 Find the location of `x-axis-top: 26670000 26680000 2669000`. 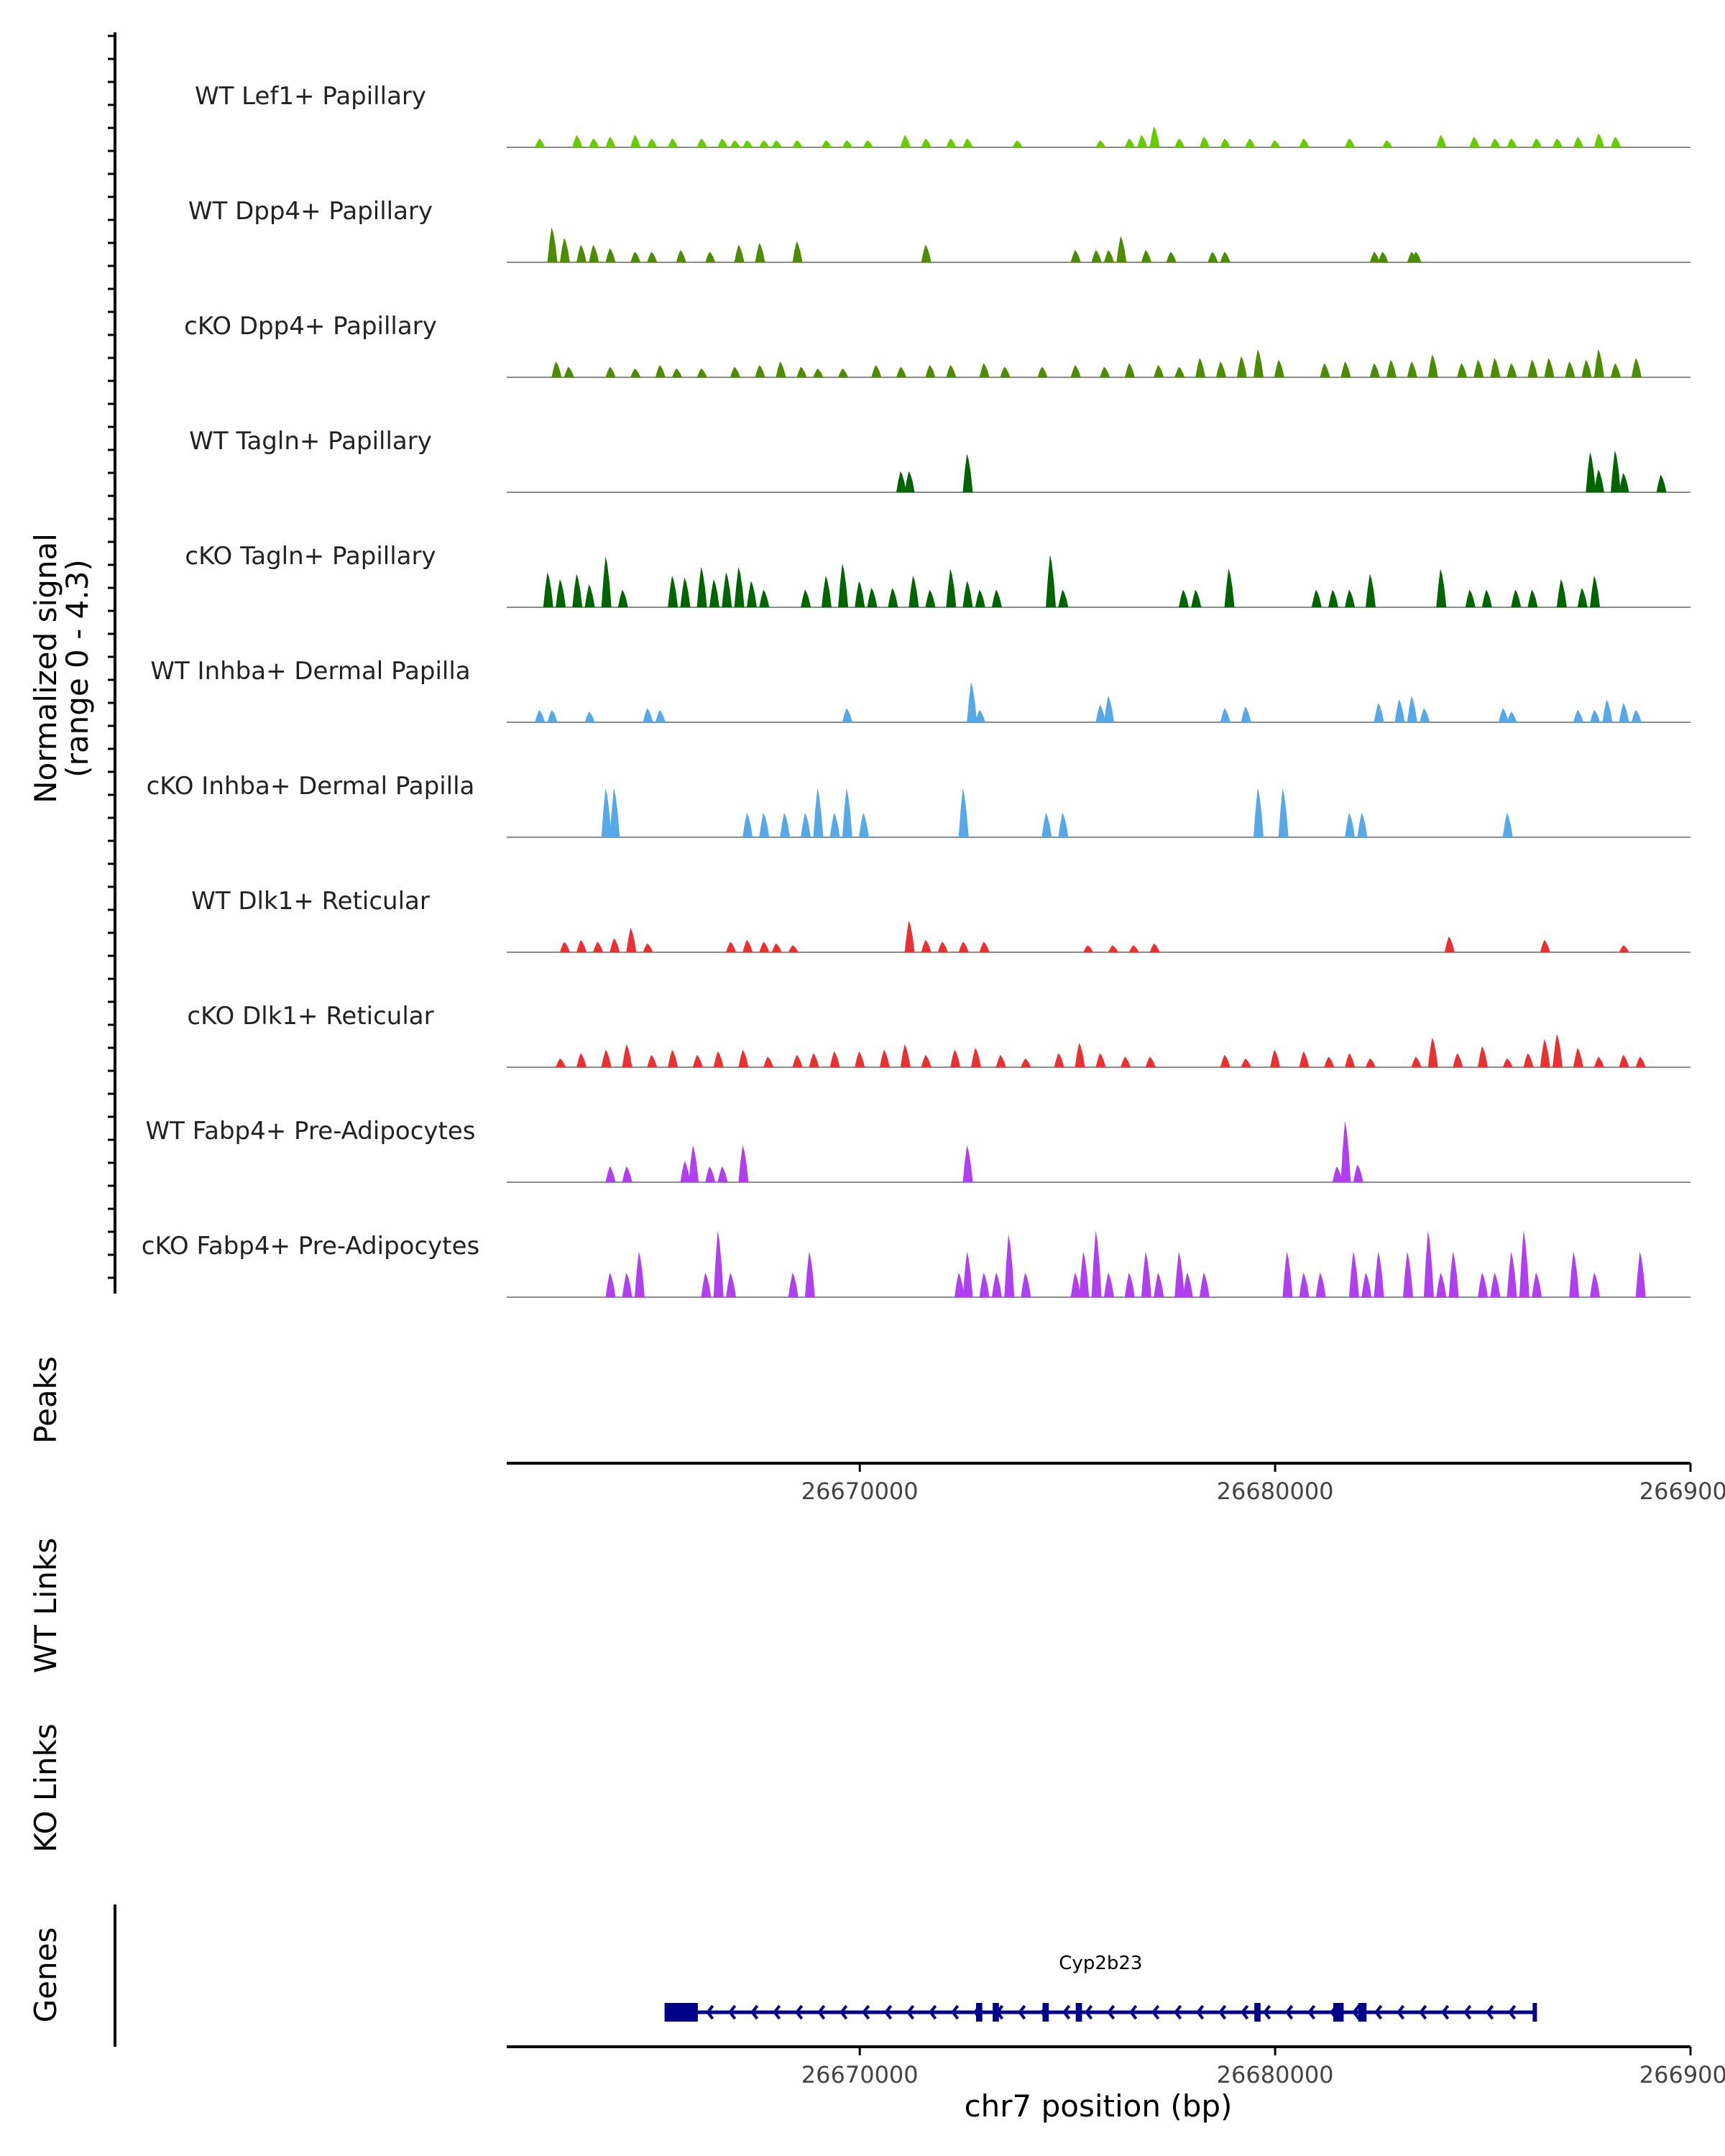

x-axis-top: 26670000 26680000 2669000 is located at coordinates (1263, 1484).